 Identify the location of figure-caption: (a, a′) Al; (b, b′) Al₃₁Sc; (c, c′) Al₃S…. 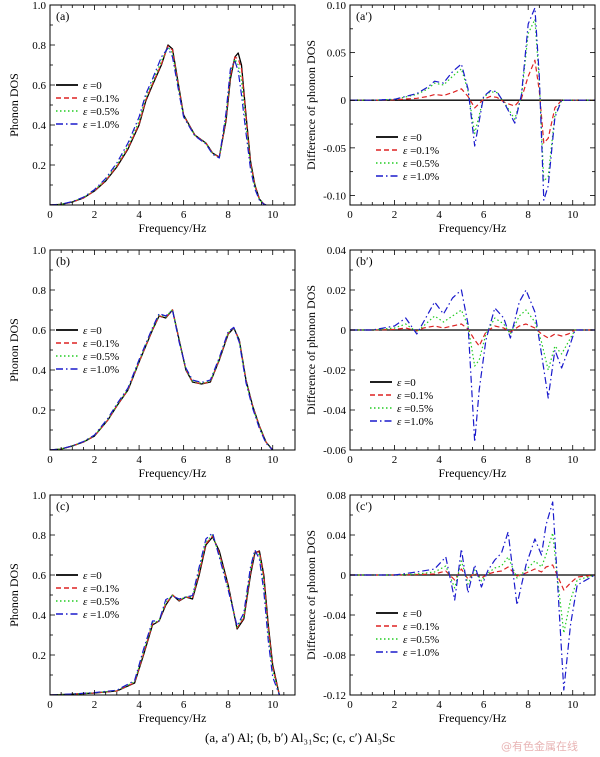
(299, 737).